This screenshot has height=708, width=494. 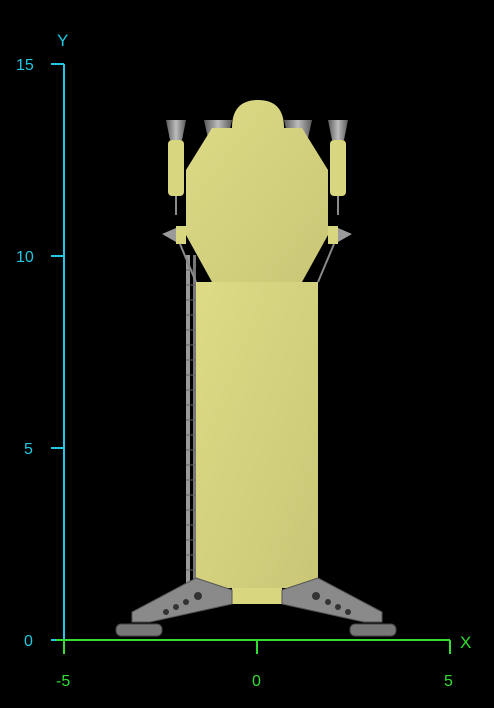 I want to click on x-tick-label: 0, so click(x=256, y=681).